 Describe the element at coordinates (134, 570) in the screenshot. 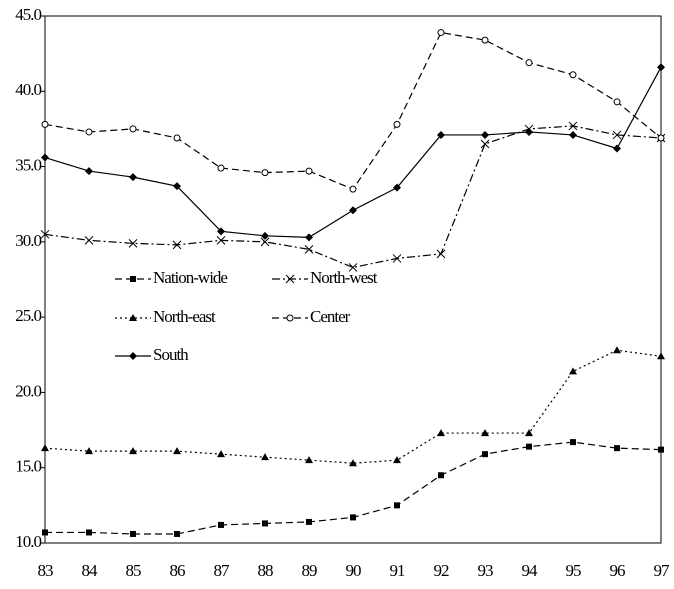

I see `x-tick-label: 85` at that location.